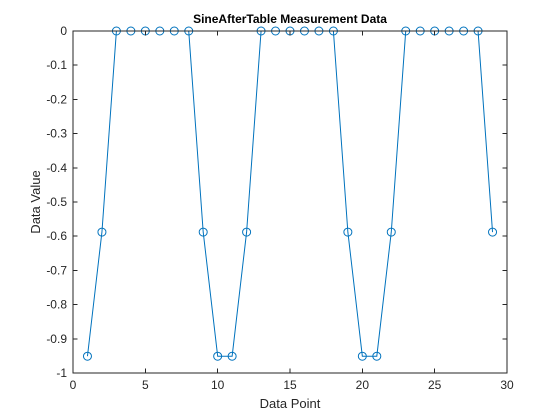  I want to click on x-tick-label: 0, so click(73, 385).